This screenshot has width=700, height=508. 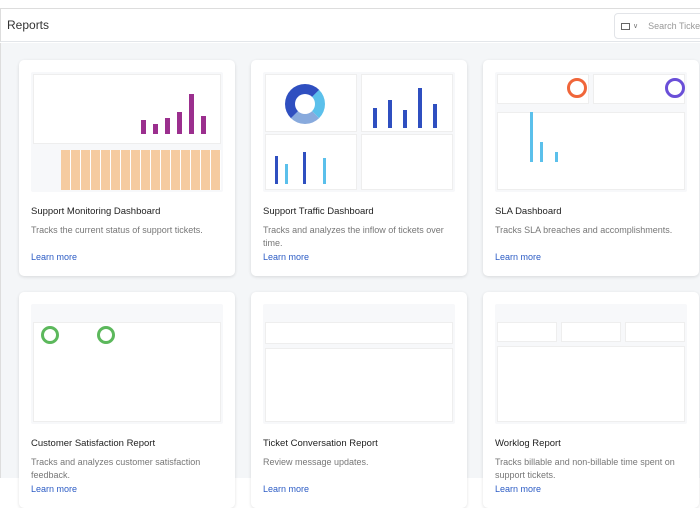 What do you see at coordinates (584, 230) in the screenshot?
I see `card-description: Tracks SLA breaches and accomplishments.` at bounding box center [584, 230].